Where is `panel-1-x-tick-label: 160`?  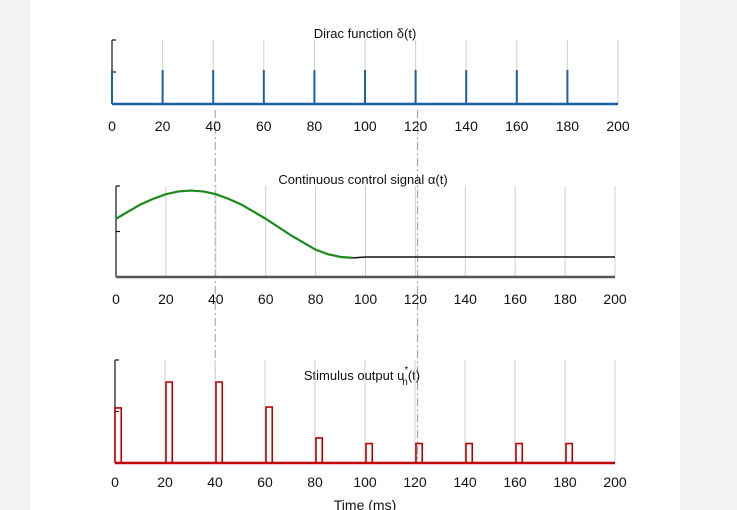
panel-1-x-tick-label: 160 is located at coordinates (517, 126).